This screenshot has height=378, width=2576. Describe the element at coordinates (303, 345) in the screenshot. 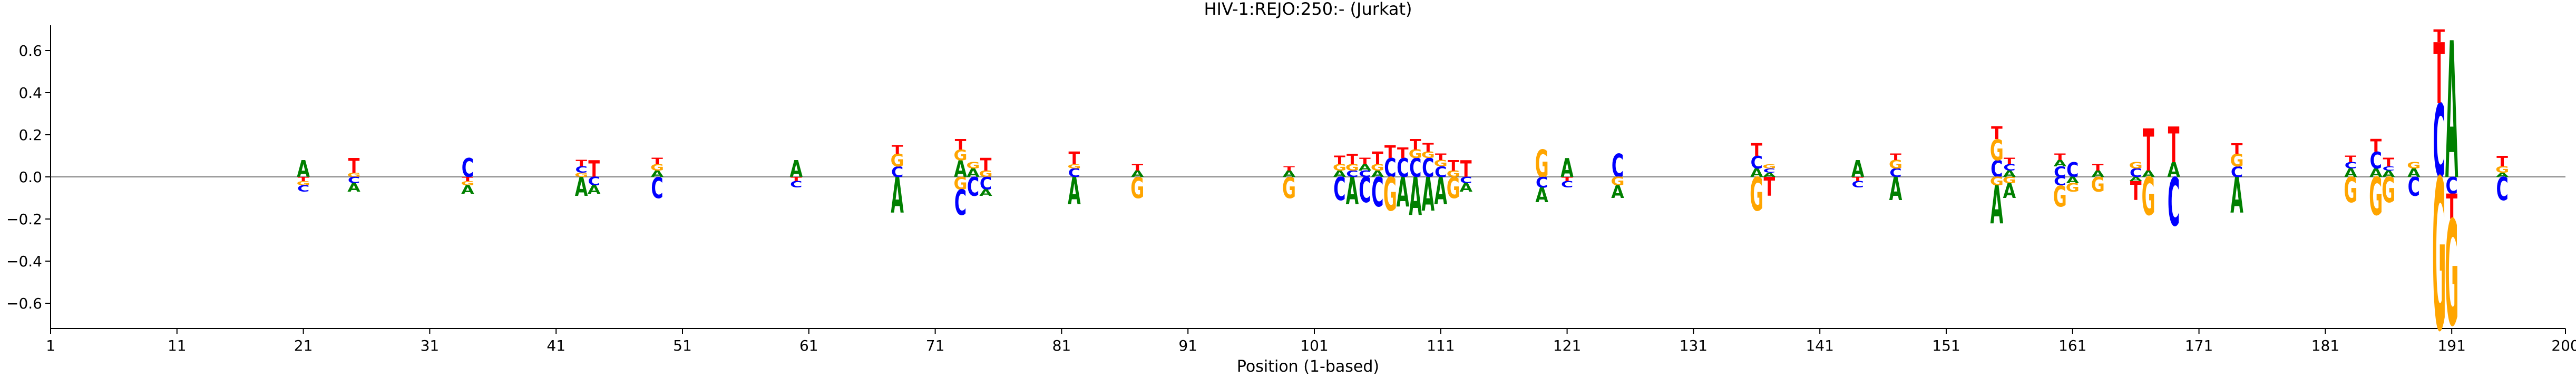

I see `x-tick-label: 21` at that location.